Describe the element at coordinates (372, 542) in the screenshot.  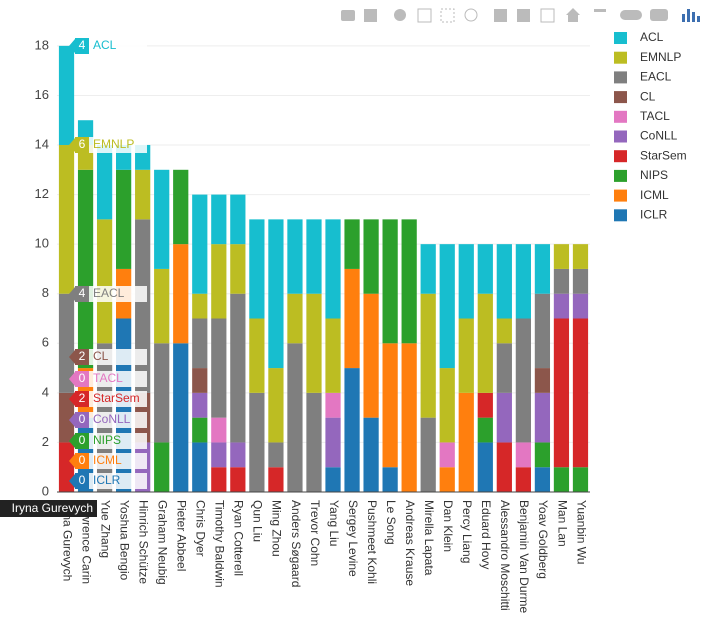
I see `x-tick-label: Pushmeet Kohli` at that location.